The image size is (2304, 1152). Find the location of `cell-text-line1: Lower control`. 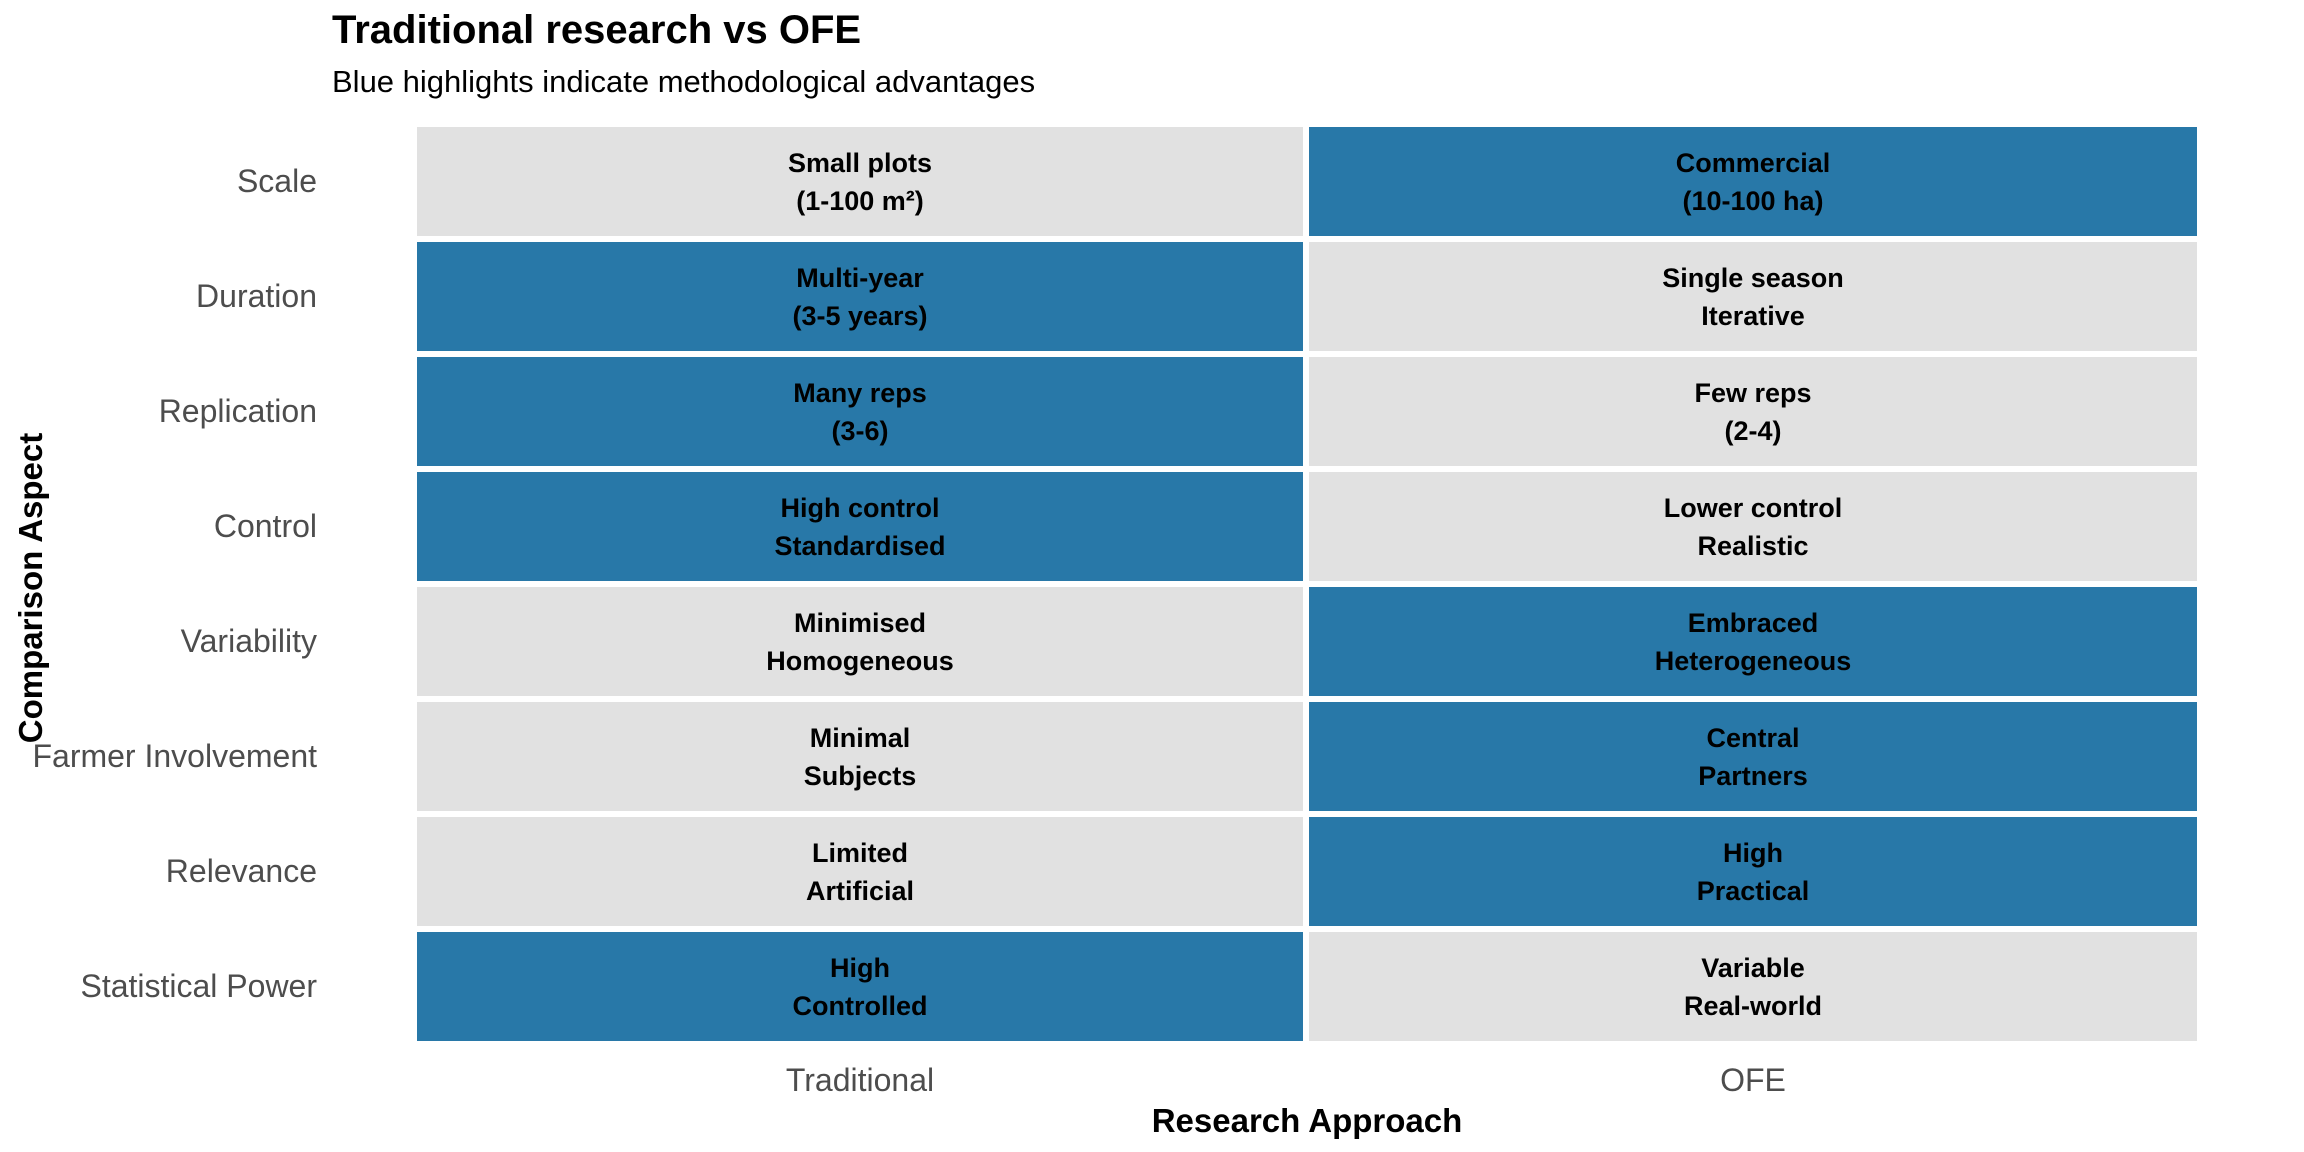

cell-text-line1: Lower control is located at coordinates (1753, 507).